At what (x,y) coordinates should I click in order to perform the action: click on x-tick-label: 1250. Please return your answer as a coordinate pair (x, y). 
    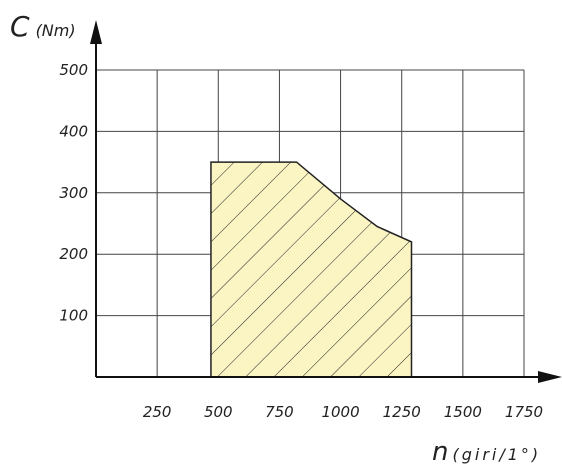
    Looking at the image, I should click on (402, 412).